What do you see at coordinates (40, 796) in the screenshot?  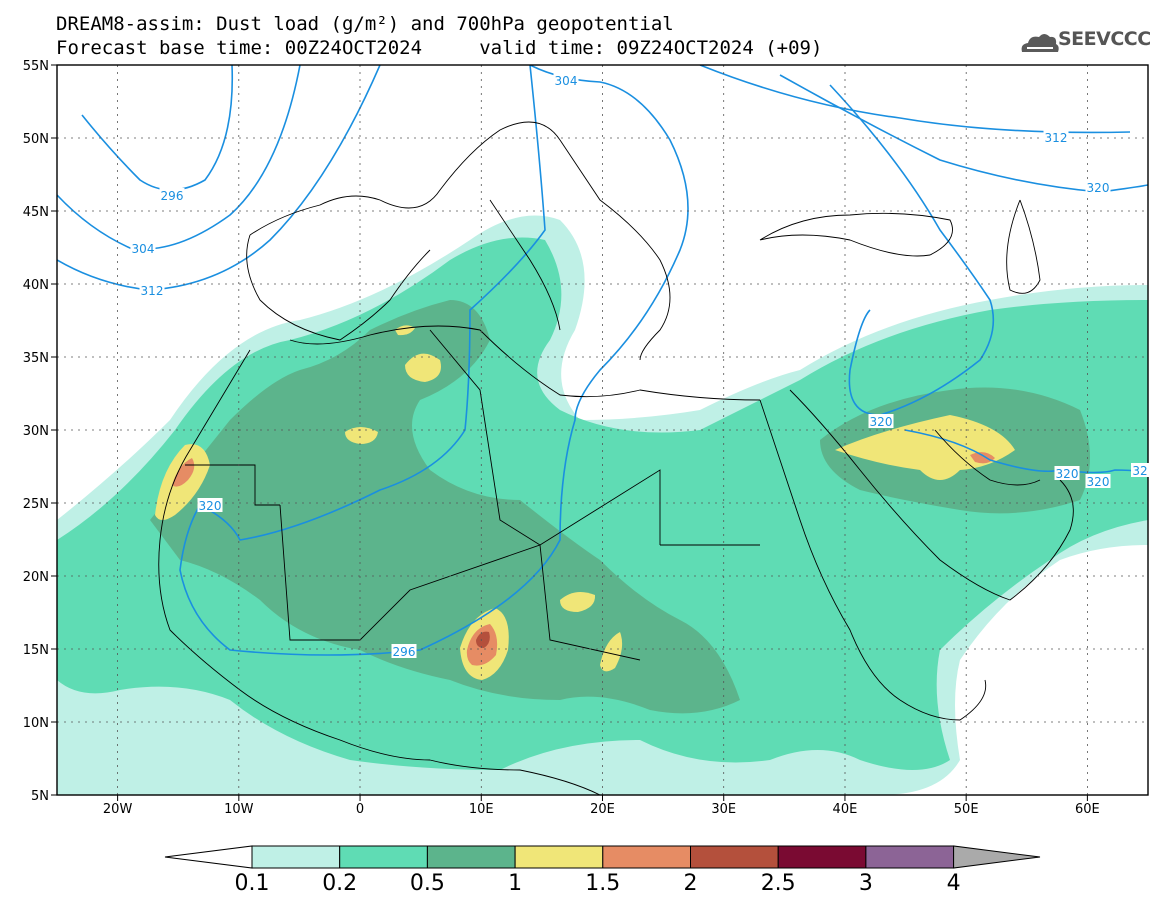 I see `lat-label: 5N` at bounding box center [40, 796].